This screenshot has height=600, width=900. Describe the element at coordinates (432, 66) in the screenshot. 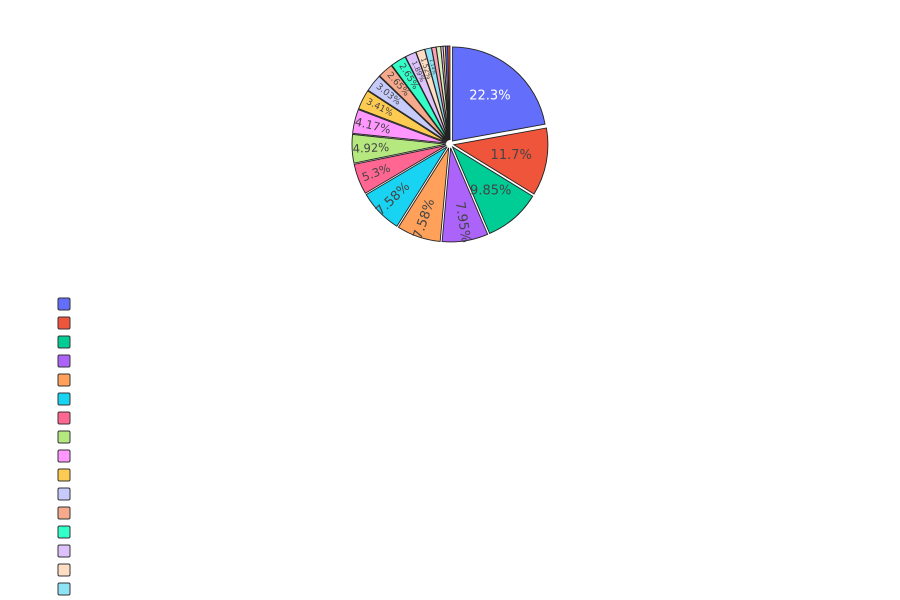

I see `pie-slice-label: 1.14%` at that location.